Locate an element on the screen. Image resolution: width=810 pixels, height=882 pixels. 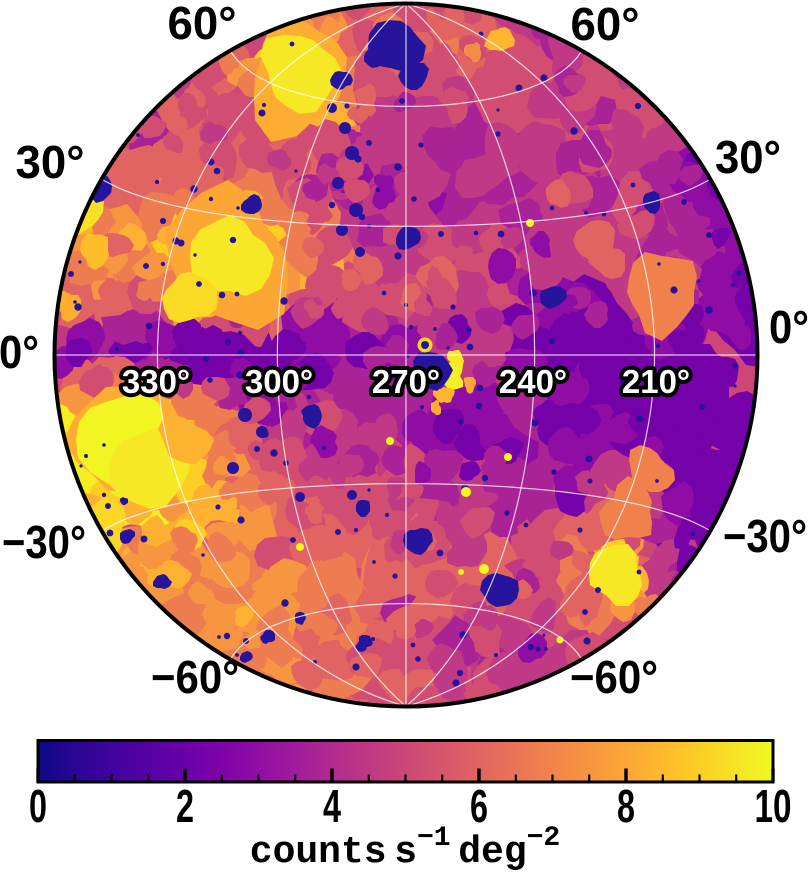
svg-text: 6 is located at coordinates (479, 806).